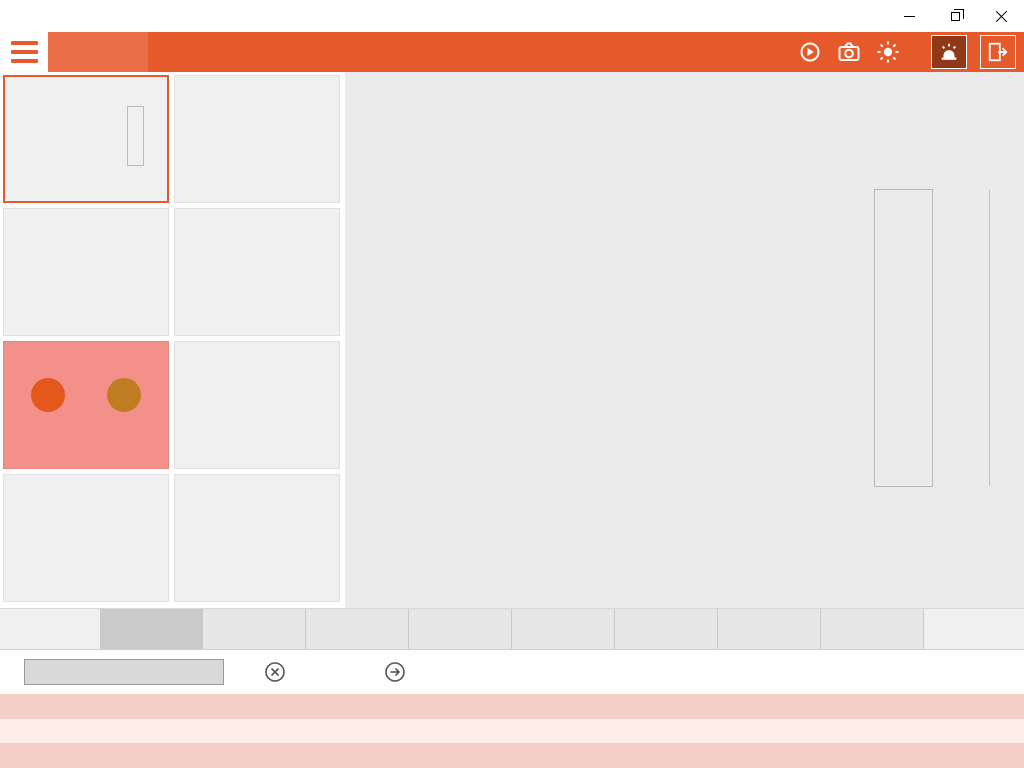 Image resolution: width=1024 pixels, height=768 pixels. I want to click on close-icon, so click(1001, 16).